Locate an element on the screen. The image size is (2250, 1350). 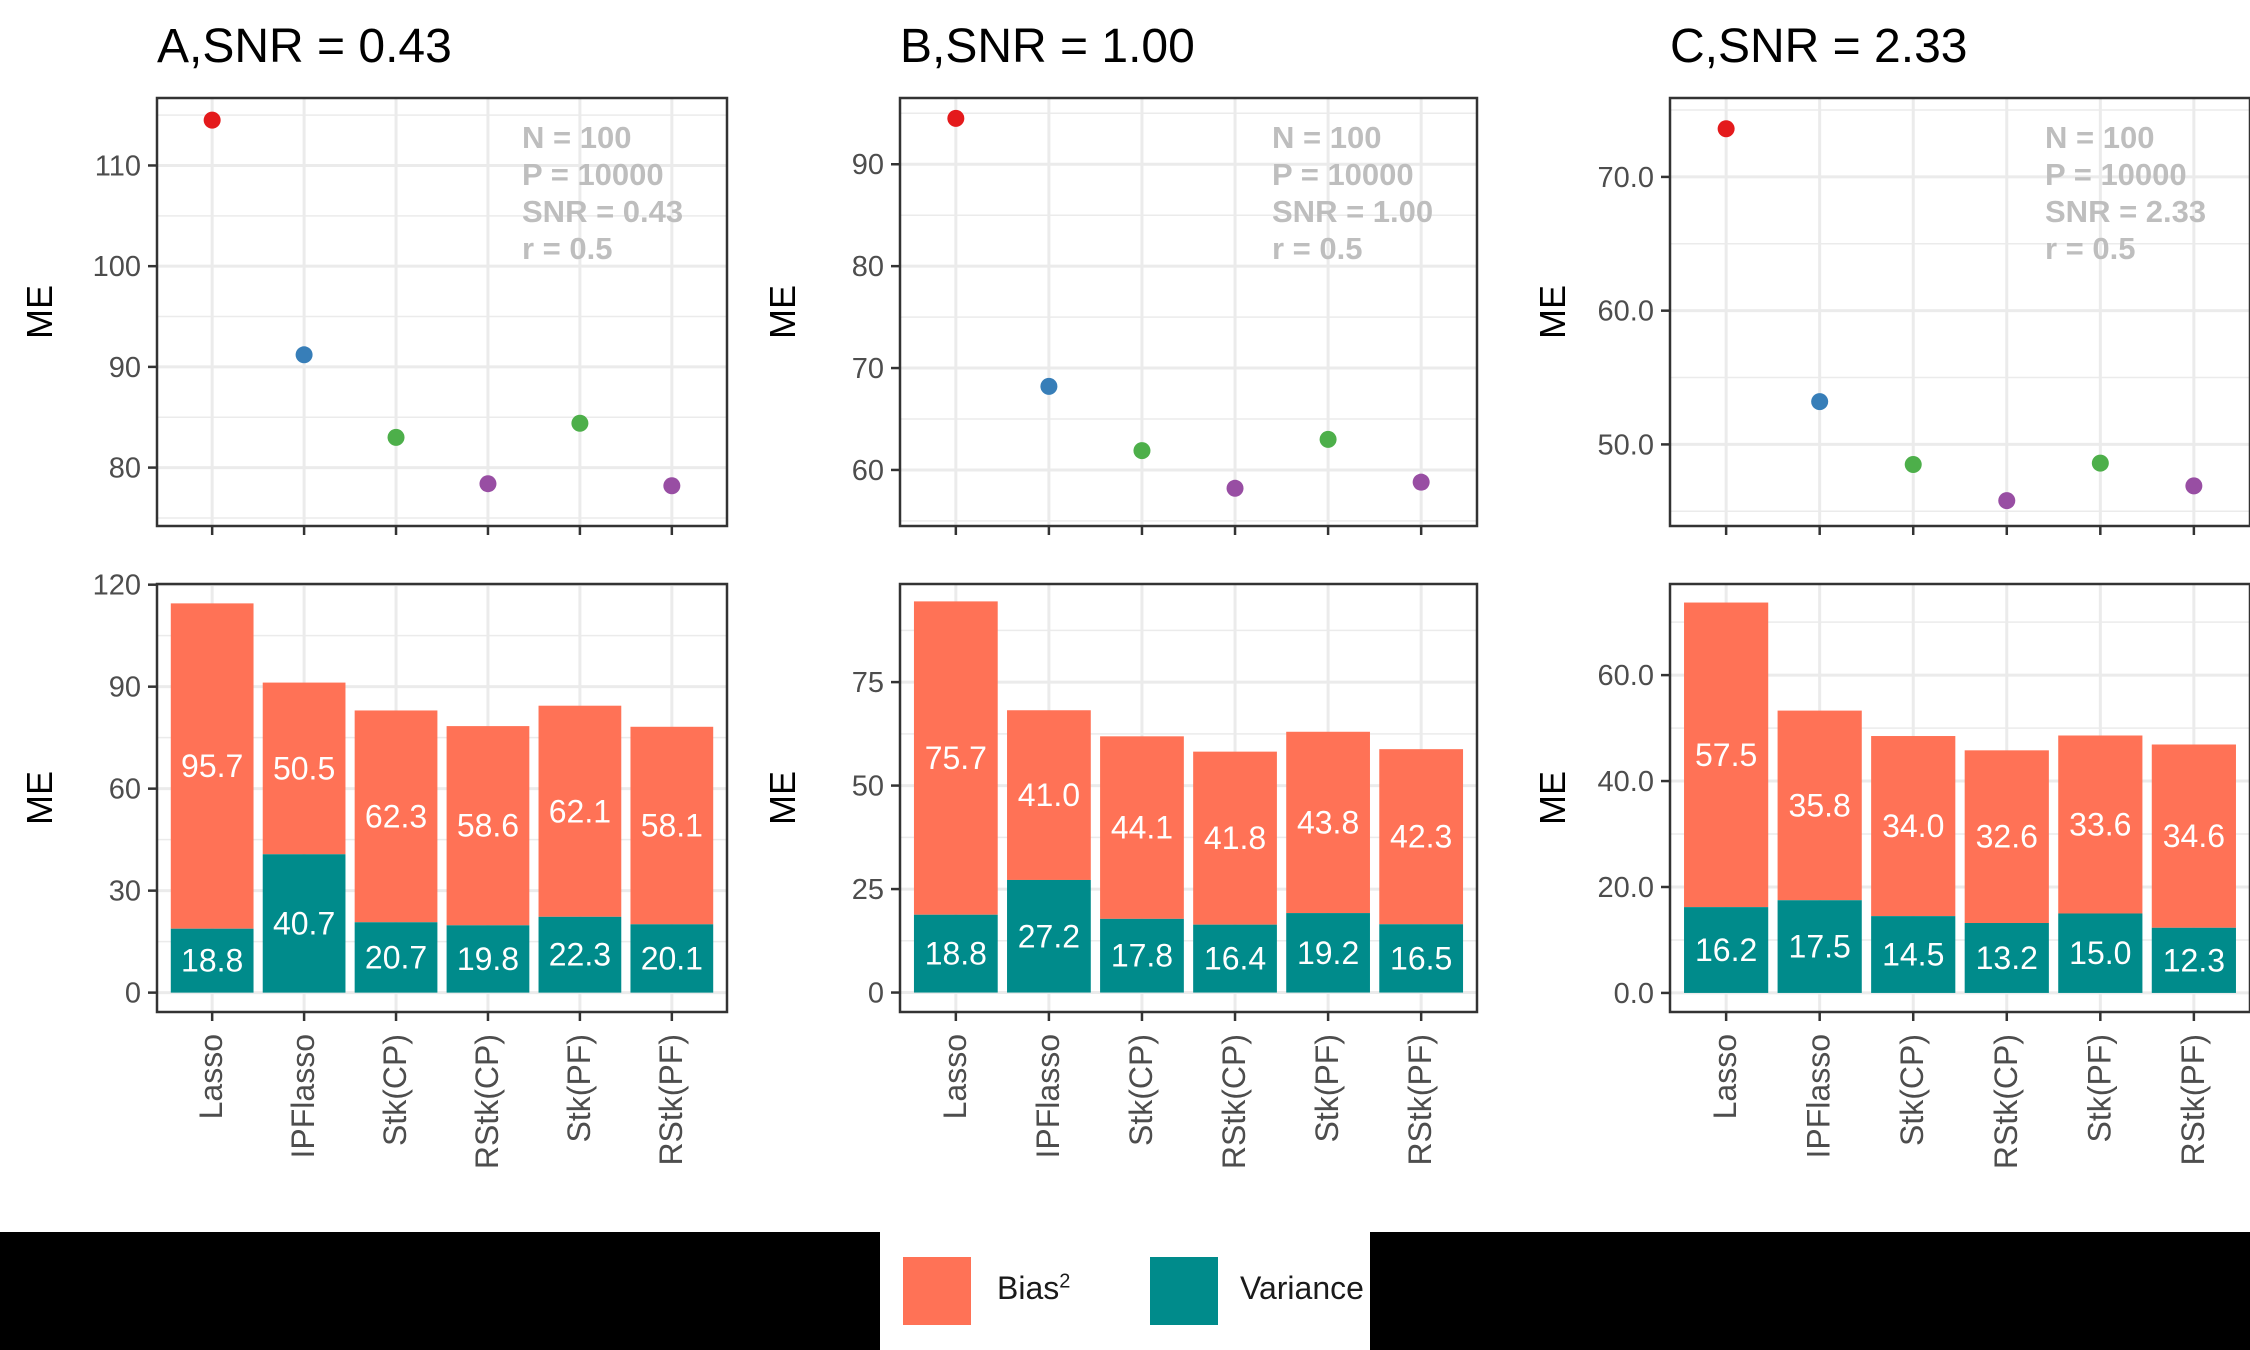
bar-bias-Lasso is located at coordinates (1726, 755).